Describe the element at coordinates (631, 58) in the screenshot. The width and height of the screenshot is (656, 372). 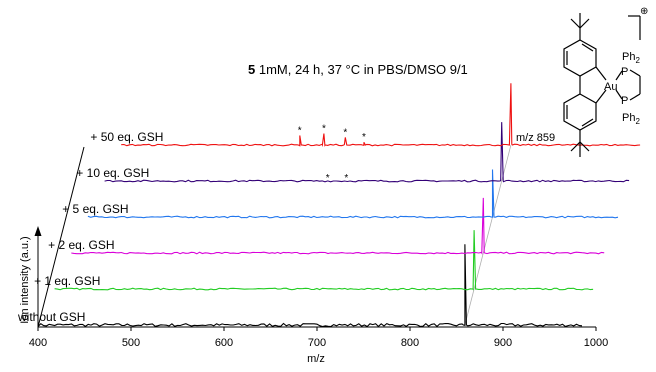
I see `structure-ph-top: Ph2` at that location.